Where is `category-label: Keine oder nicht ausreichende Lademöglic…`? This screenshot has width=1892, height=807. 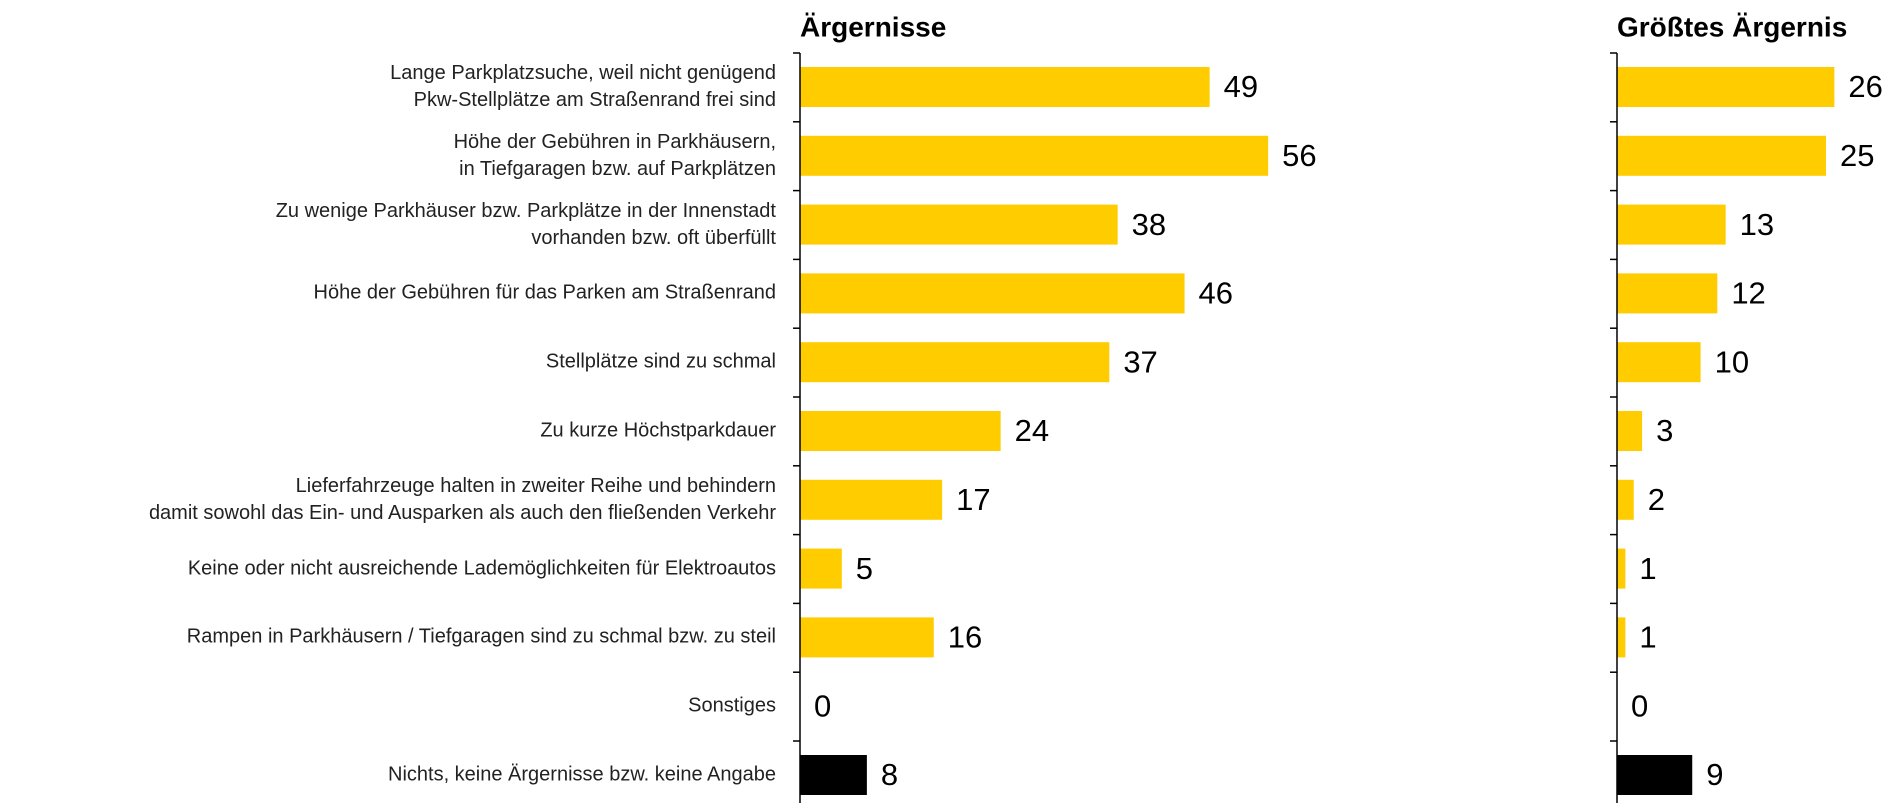 category-label: Keine oder nicht ausreichende Lademöglic… is located at coordinates (481, 568).